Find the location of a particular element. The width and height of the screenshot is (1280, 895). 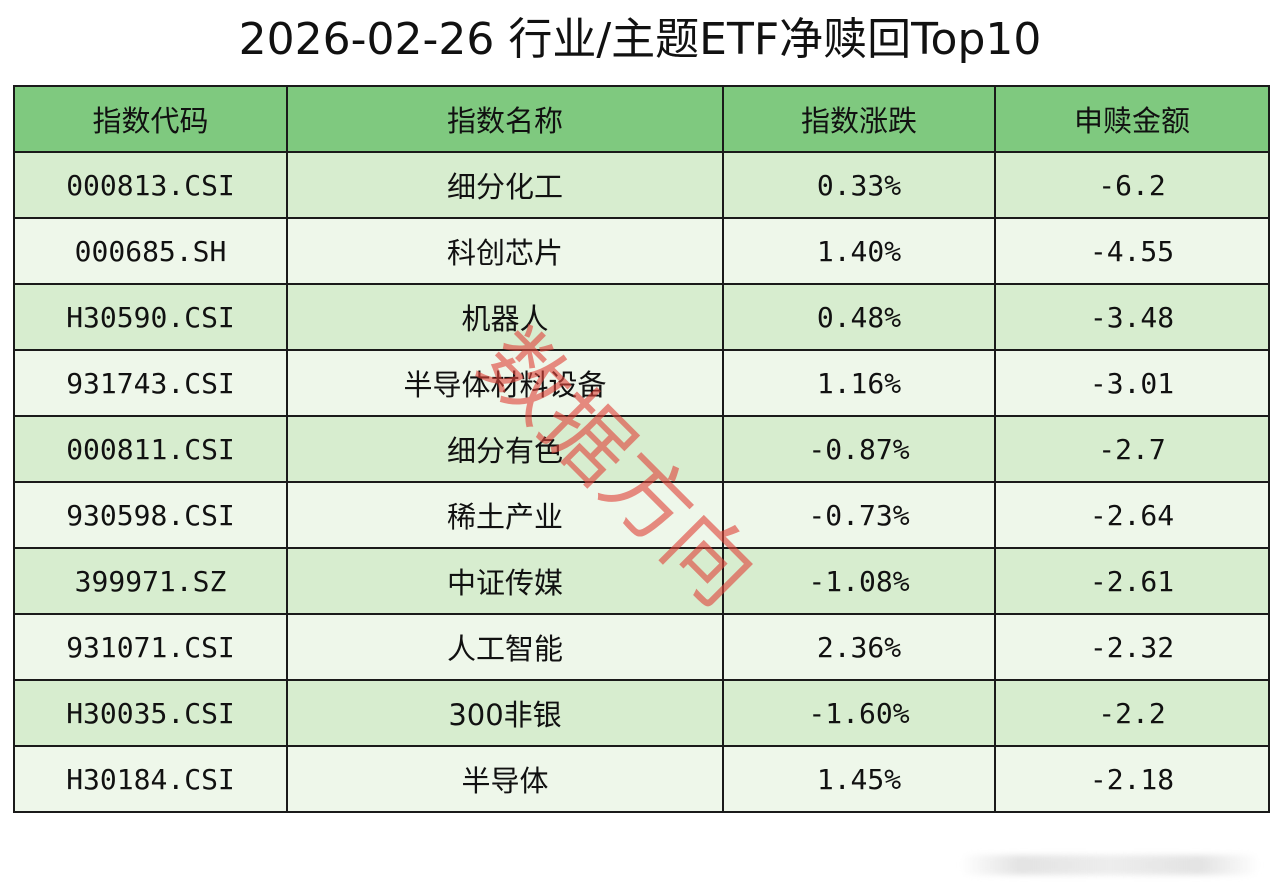

cell-index-change: -0.73% is located at coordinates (859, 515).